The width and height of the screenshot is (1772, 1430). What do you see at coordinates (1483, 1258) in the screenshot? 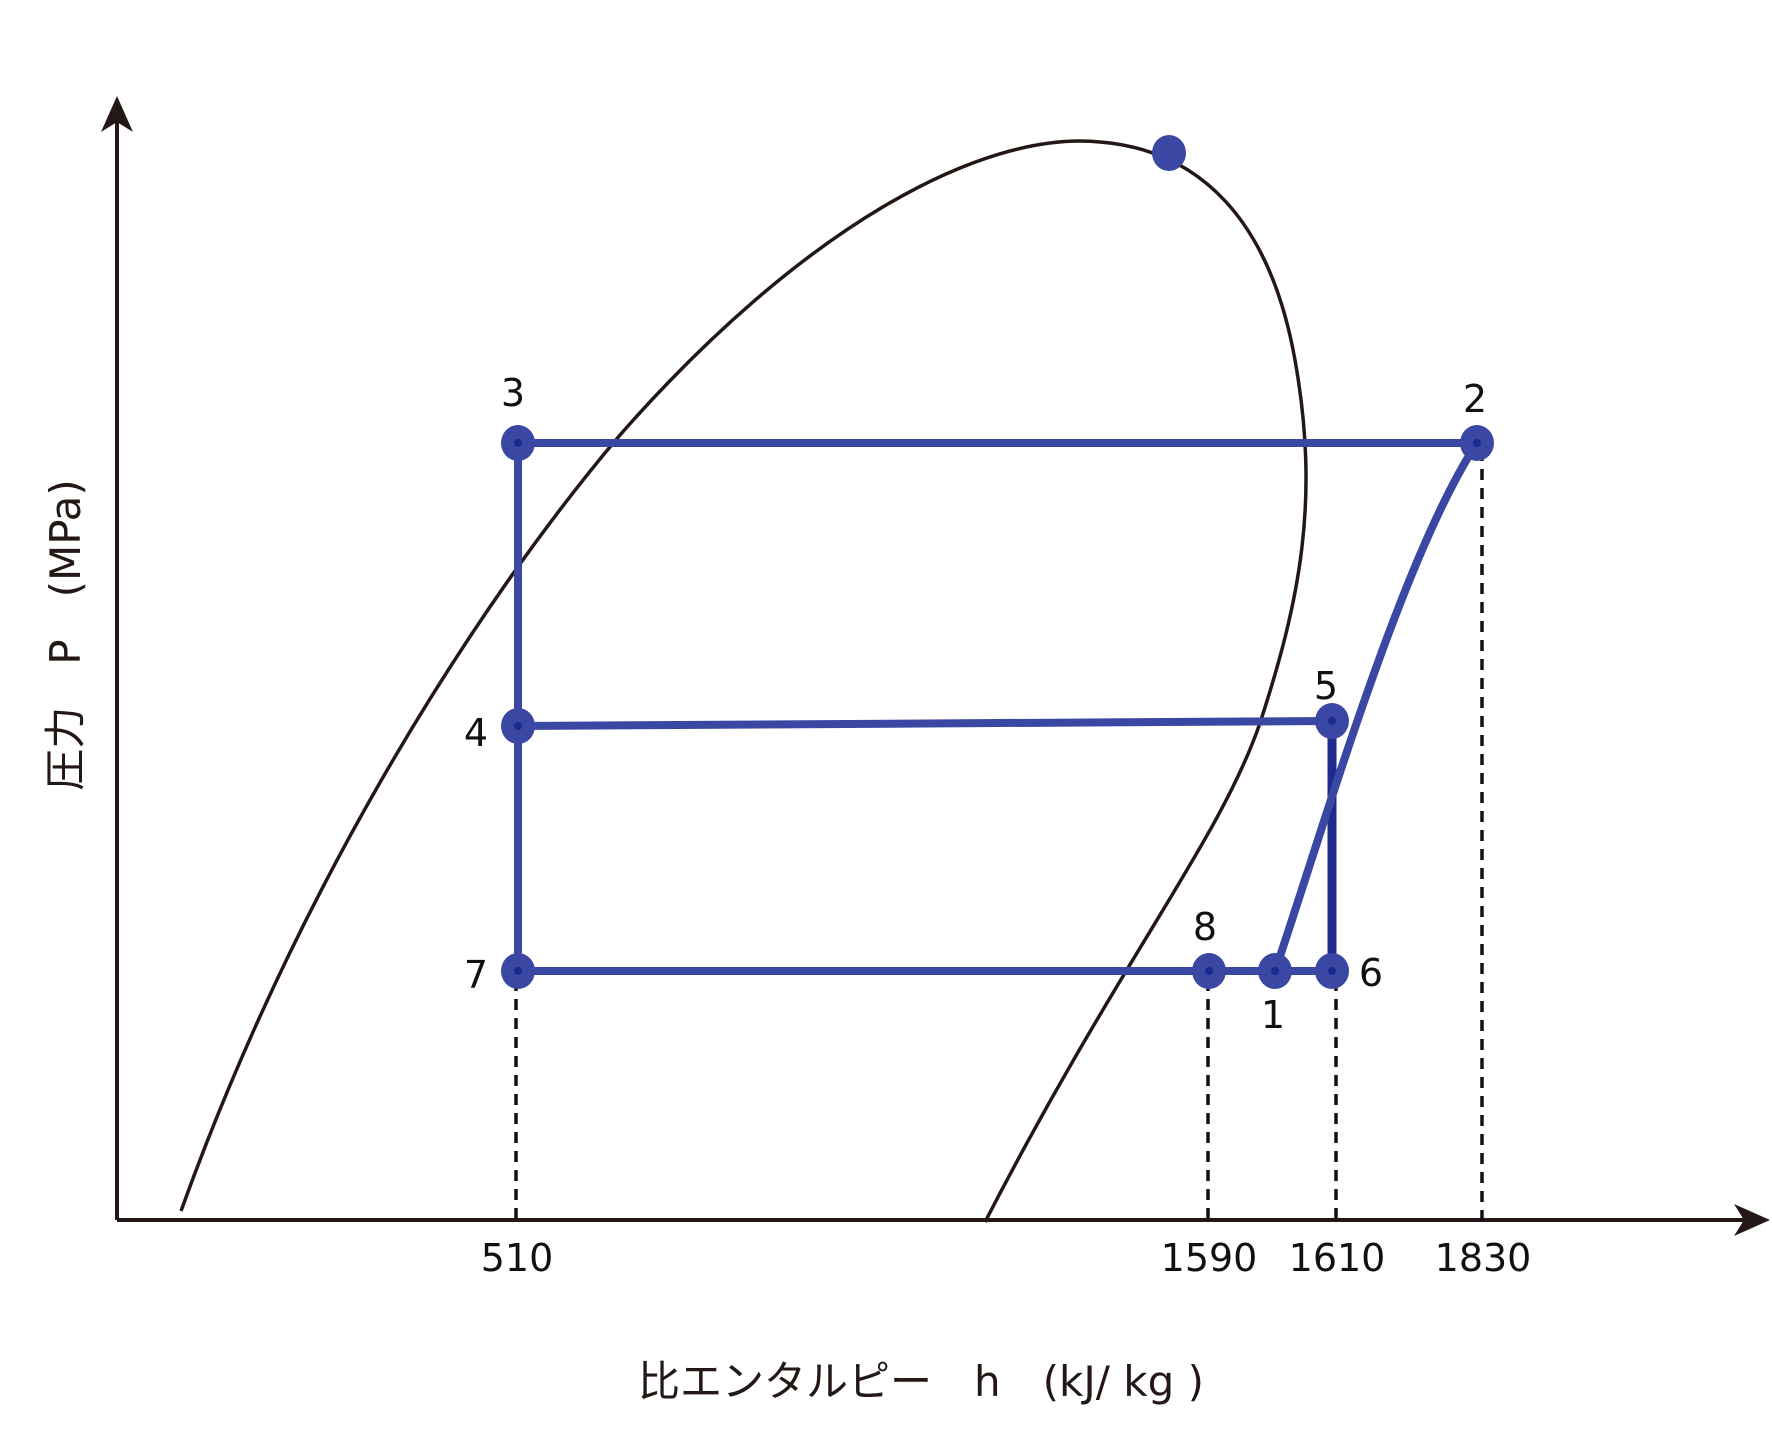
I see `x-tick-label: 1830` at bounding box center [1483, 1258].